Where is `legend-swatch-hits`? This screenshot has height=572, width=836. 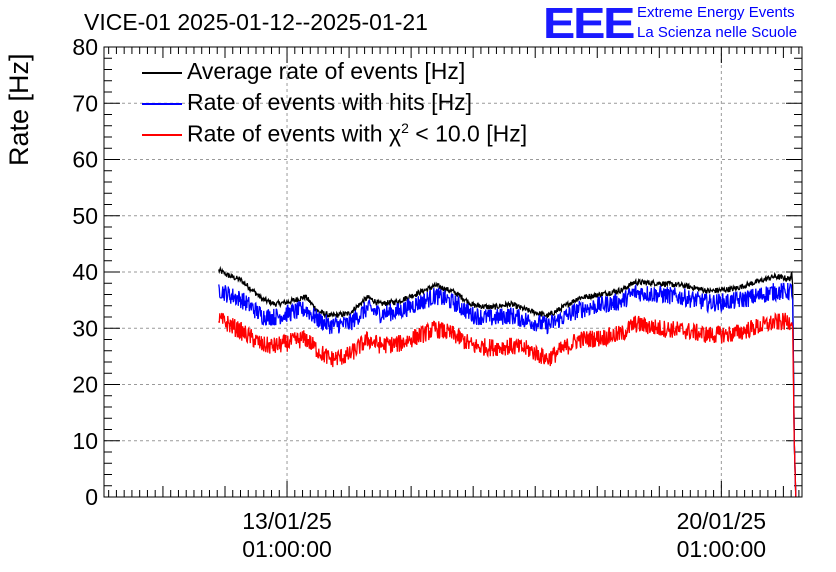
legend-swatch-hits is located at coordinates (162, 104).